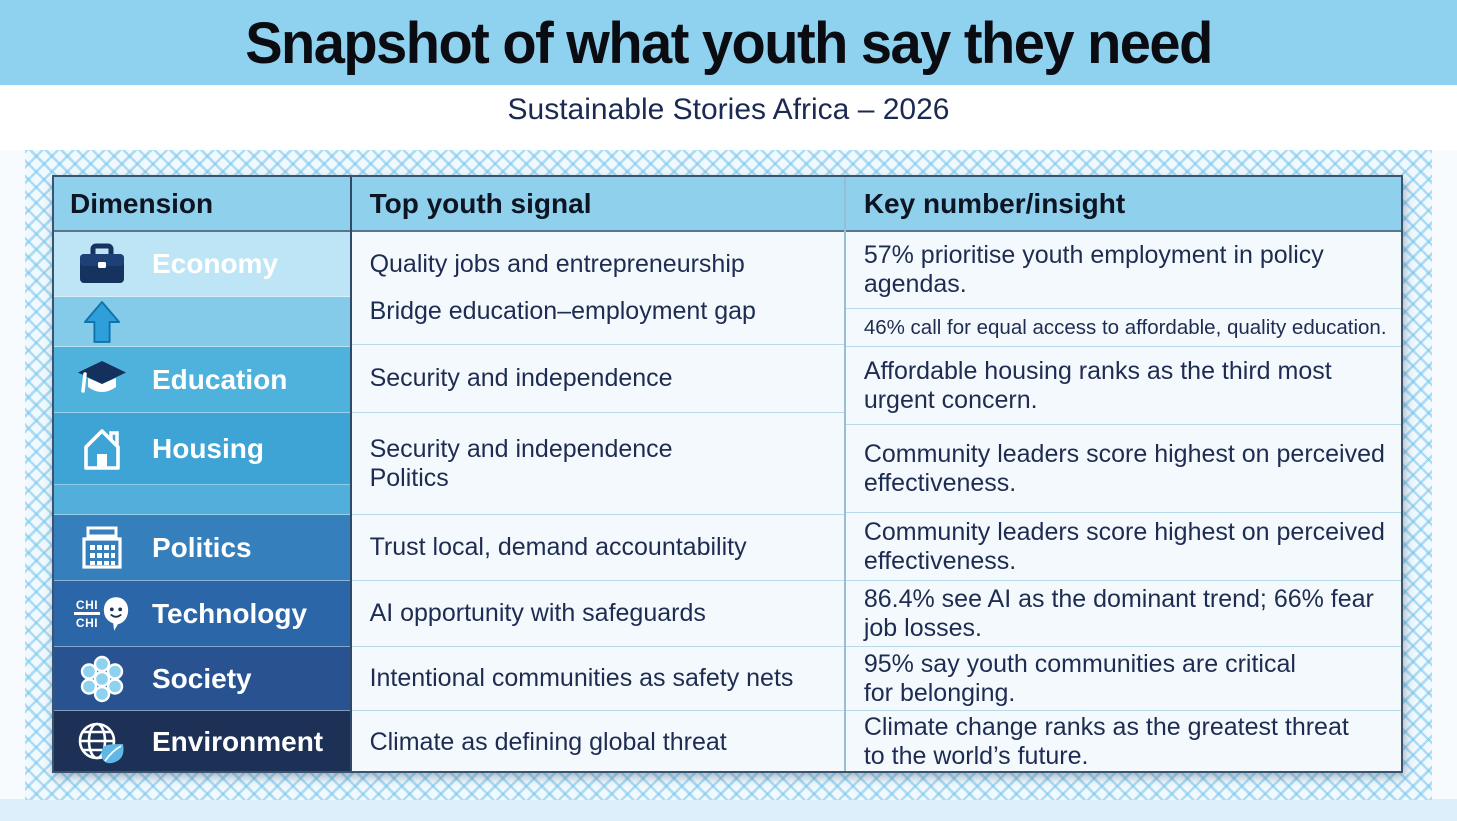 The image size is (1457, 821). I want to click on signal-text: Climate as defining global threat, so click(548, 741).